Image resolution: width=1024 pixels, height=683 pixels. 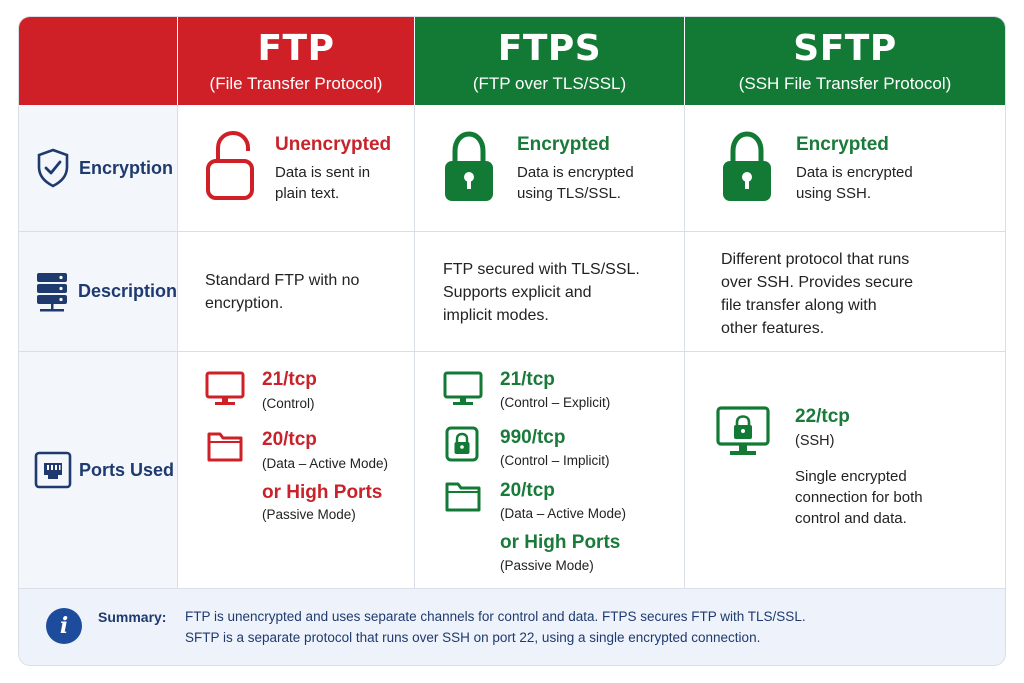 What do you see at coordinates (743, 434) in the screenshot?
I see `secure-monitor-icon` at bounding box center [743, 434].